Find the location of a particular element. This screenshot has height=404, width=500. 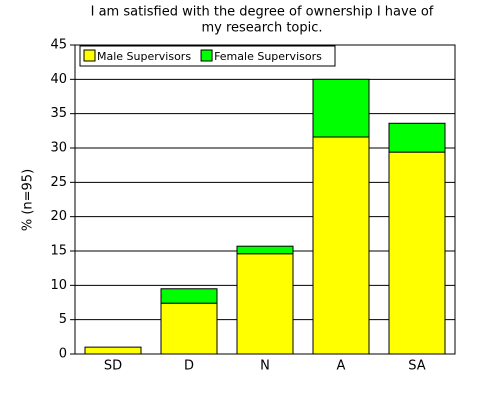

y-tick-label: 35 is located at coordinates (58, 113).